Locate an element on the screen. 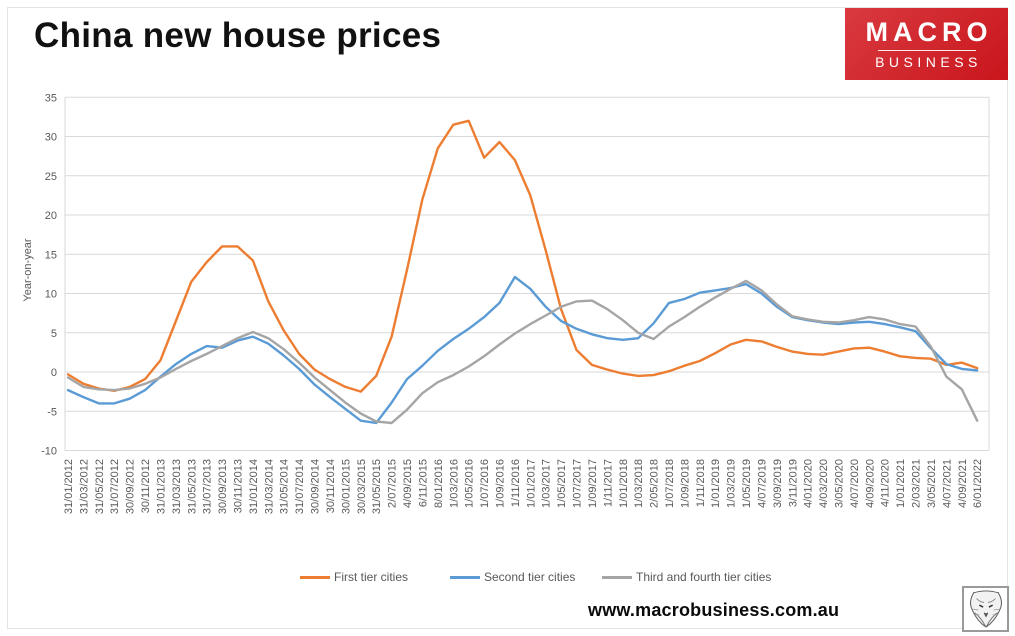 The image size is (1015, 636). x-tick-label: 4/01/2020 is located at coordinates (809, 483).